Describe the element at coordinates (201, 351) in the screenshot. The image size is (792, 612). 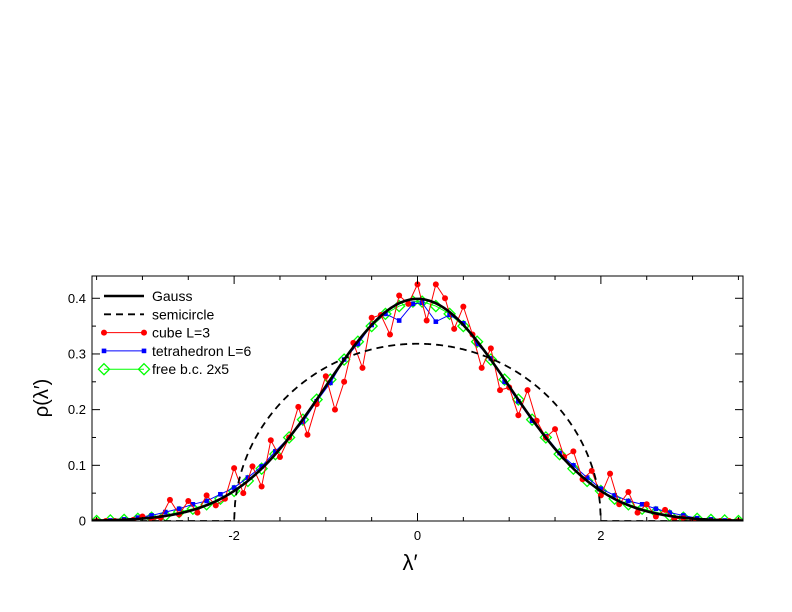
I see `legend-label: tetrahedron L=6` at that location.